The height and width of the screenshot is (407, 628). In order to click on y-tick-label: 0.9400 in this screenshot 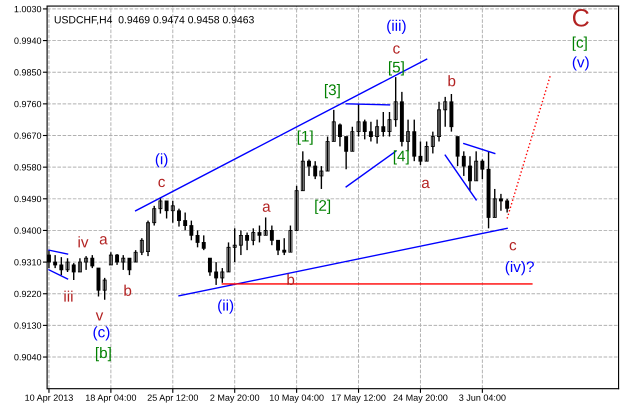, I will do `click(28, 230)`.